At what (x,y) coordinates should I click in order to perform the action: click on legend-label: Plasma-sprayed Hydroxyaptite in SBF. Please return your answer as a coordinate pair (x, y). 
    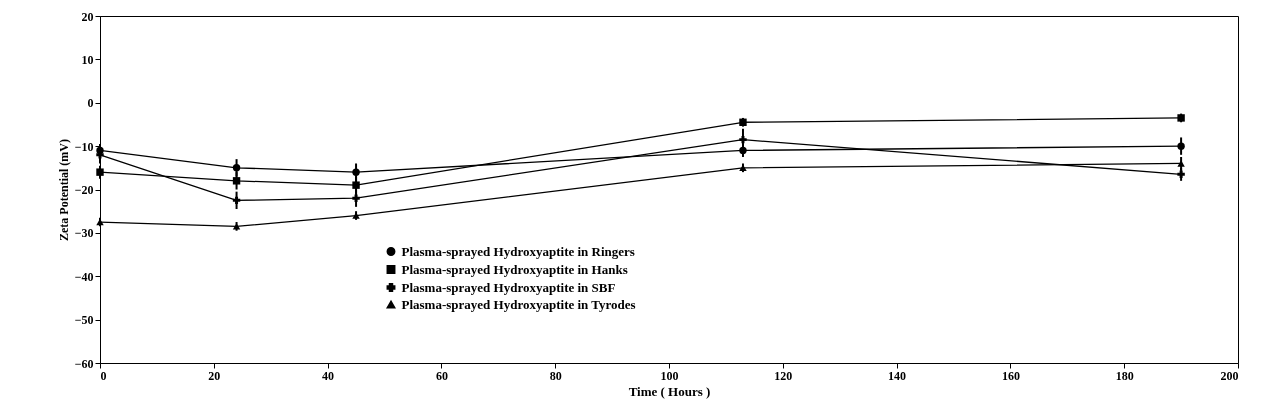
    Looking at the image, I should click on (508, 287).